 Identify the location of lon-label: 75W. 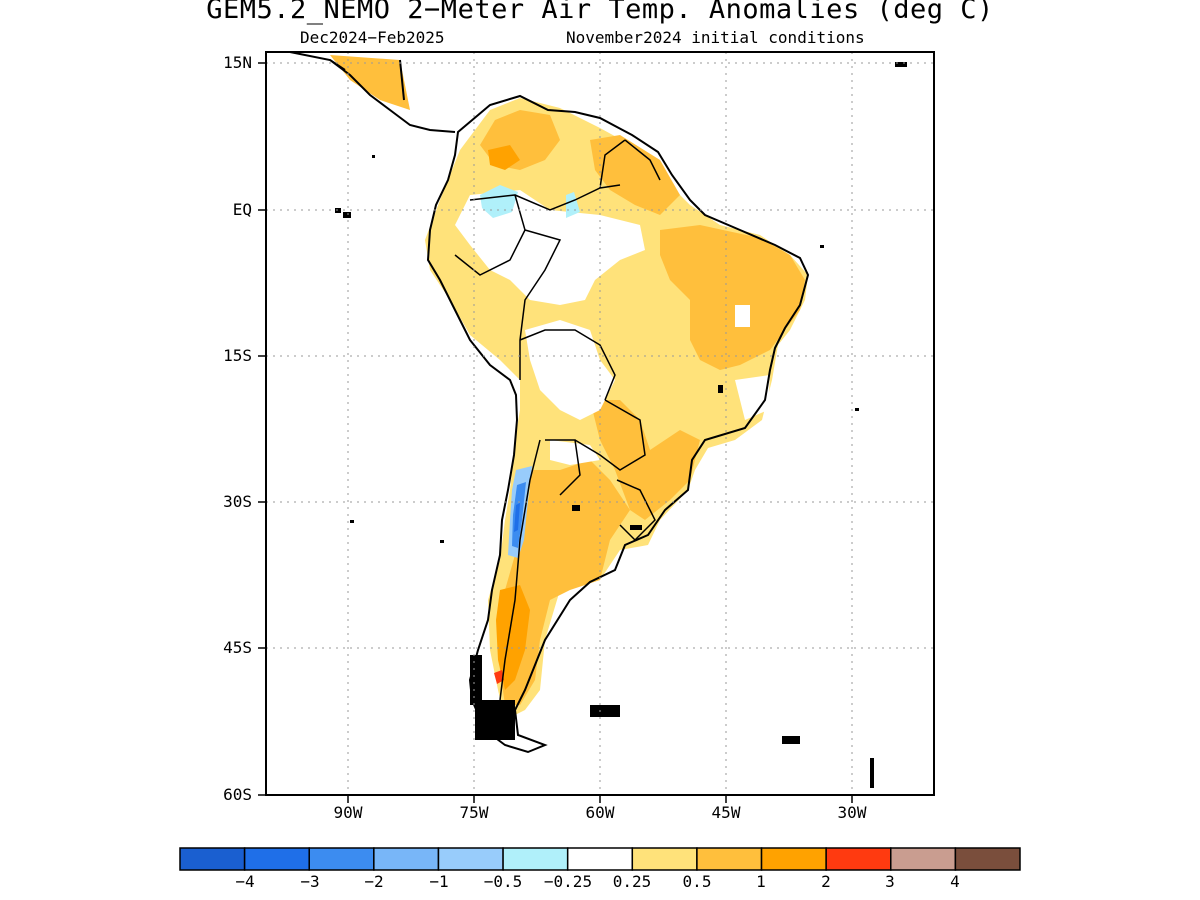
(474, 812).